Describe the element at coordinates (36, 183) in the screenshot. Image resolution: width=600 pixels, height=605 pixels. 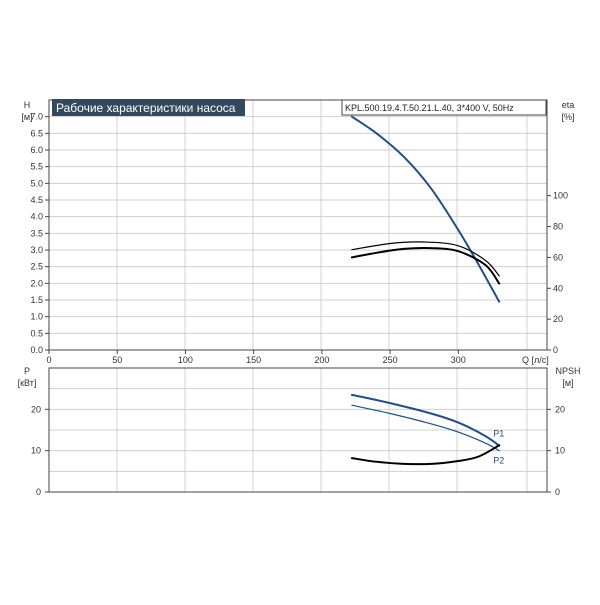
I see `y-tick-label: 5.0` at that location.